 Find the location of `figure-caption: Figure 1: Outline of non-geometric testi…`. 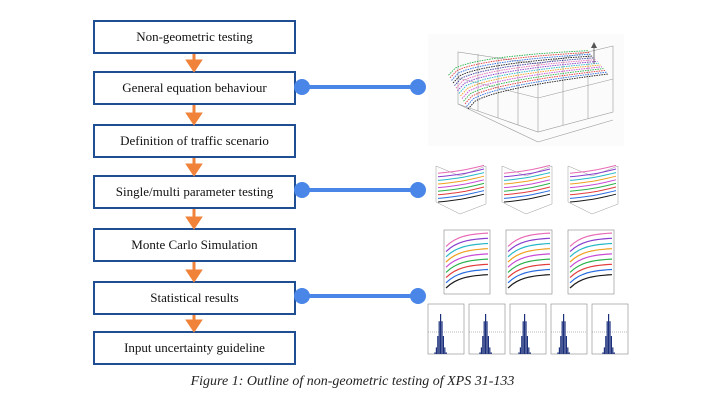

figure-caption: Figure 1: Outline of non-geometric testi… is located at coordinates (352, 381).